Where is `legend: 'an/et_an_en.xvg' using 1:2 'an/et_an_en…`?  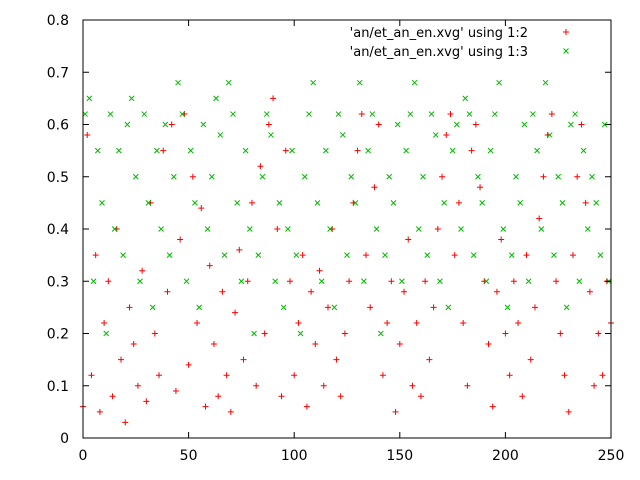
legend: 'an/et_an_en.xvg' using 1:2 'an/et_an_en… is located at coordinates (459, 43).